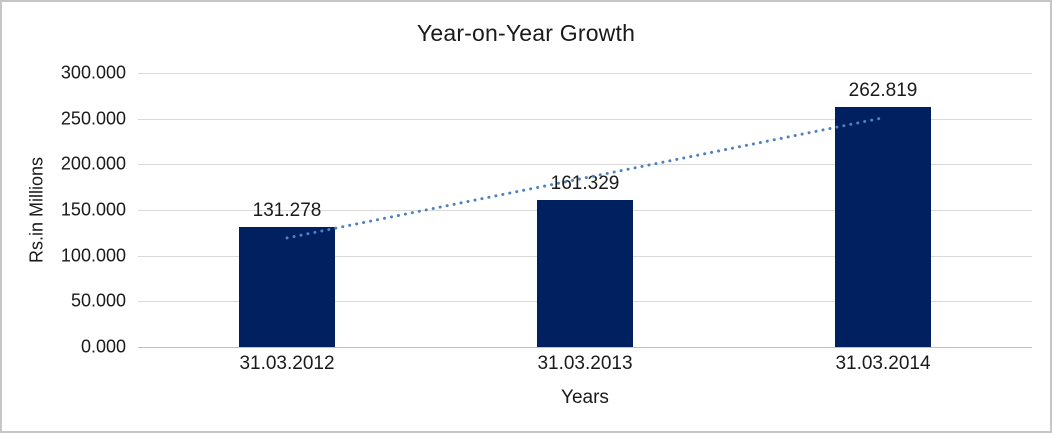 Image resolution: width=1052 pixels, height=433 pixels. What do you see at coordinates (585, 347) in the screenshot?
I see `x-axis-line` at bounding box center [585, 347].